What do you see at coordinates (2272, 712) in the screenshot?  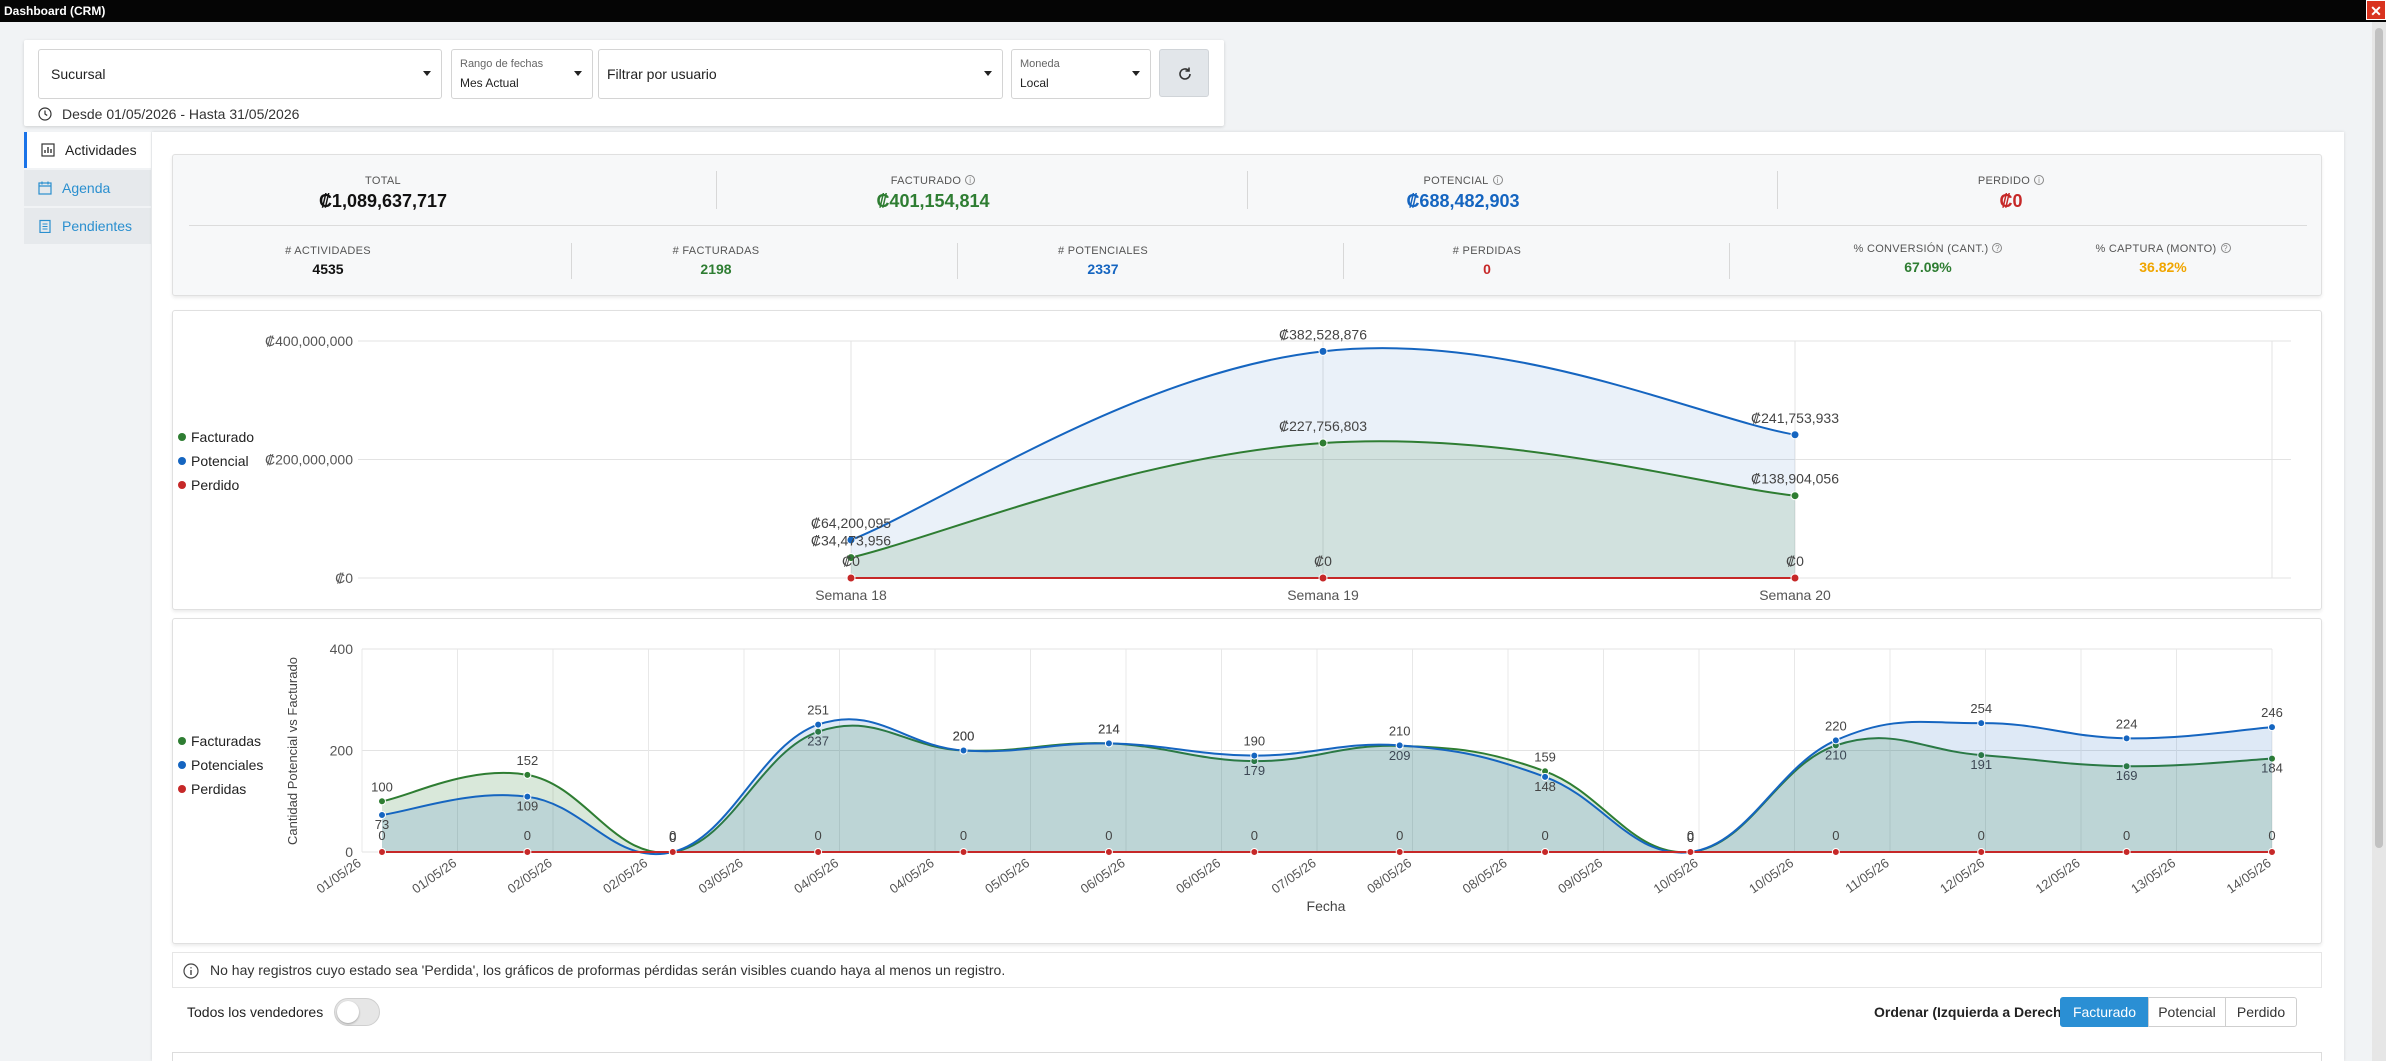 I see `data-label: 246` at bounding box center [2272, 712].